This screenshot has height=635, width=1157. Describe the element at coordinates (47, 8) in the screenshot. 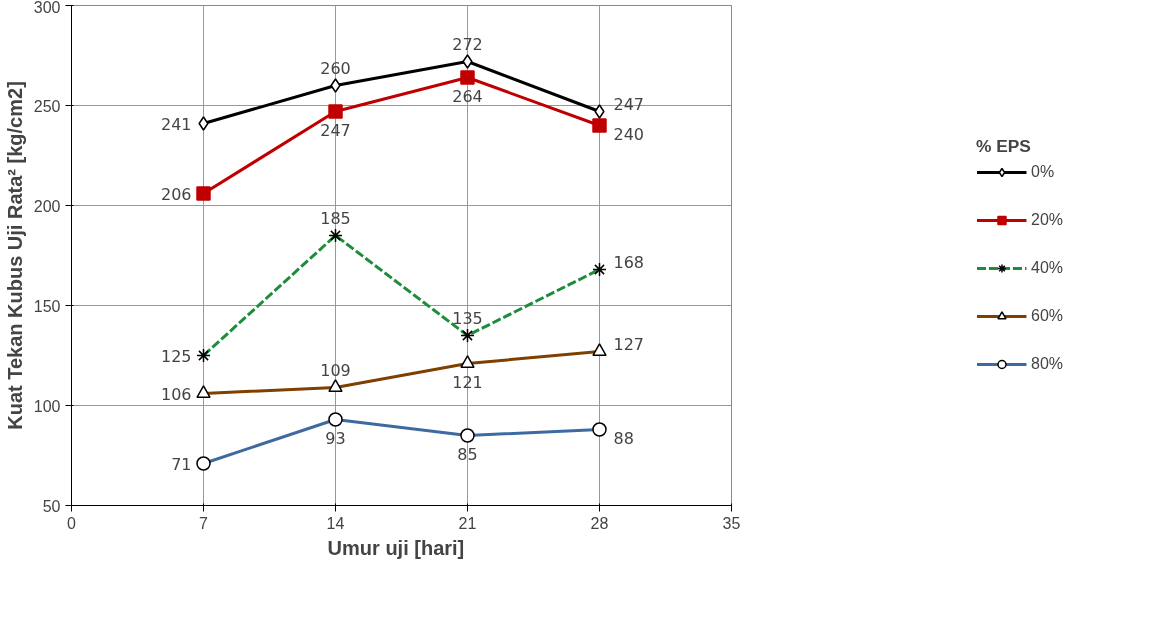

I see `y-tick-label: 300` at that location.